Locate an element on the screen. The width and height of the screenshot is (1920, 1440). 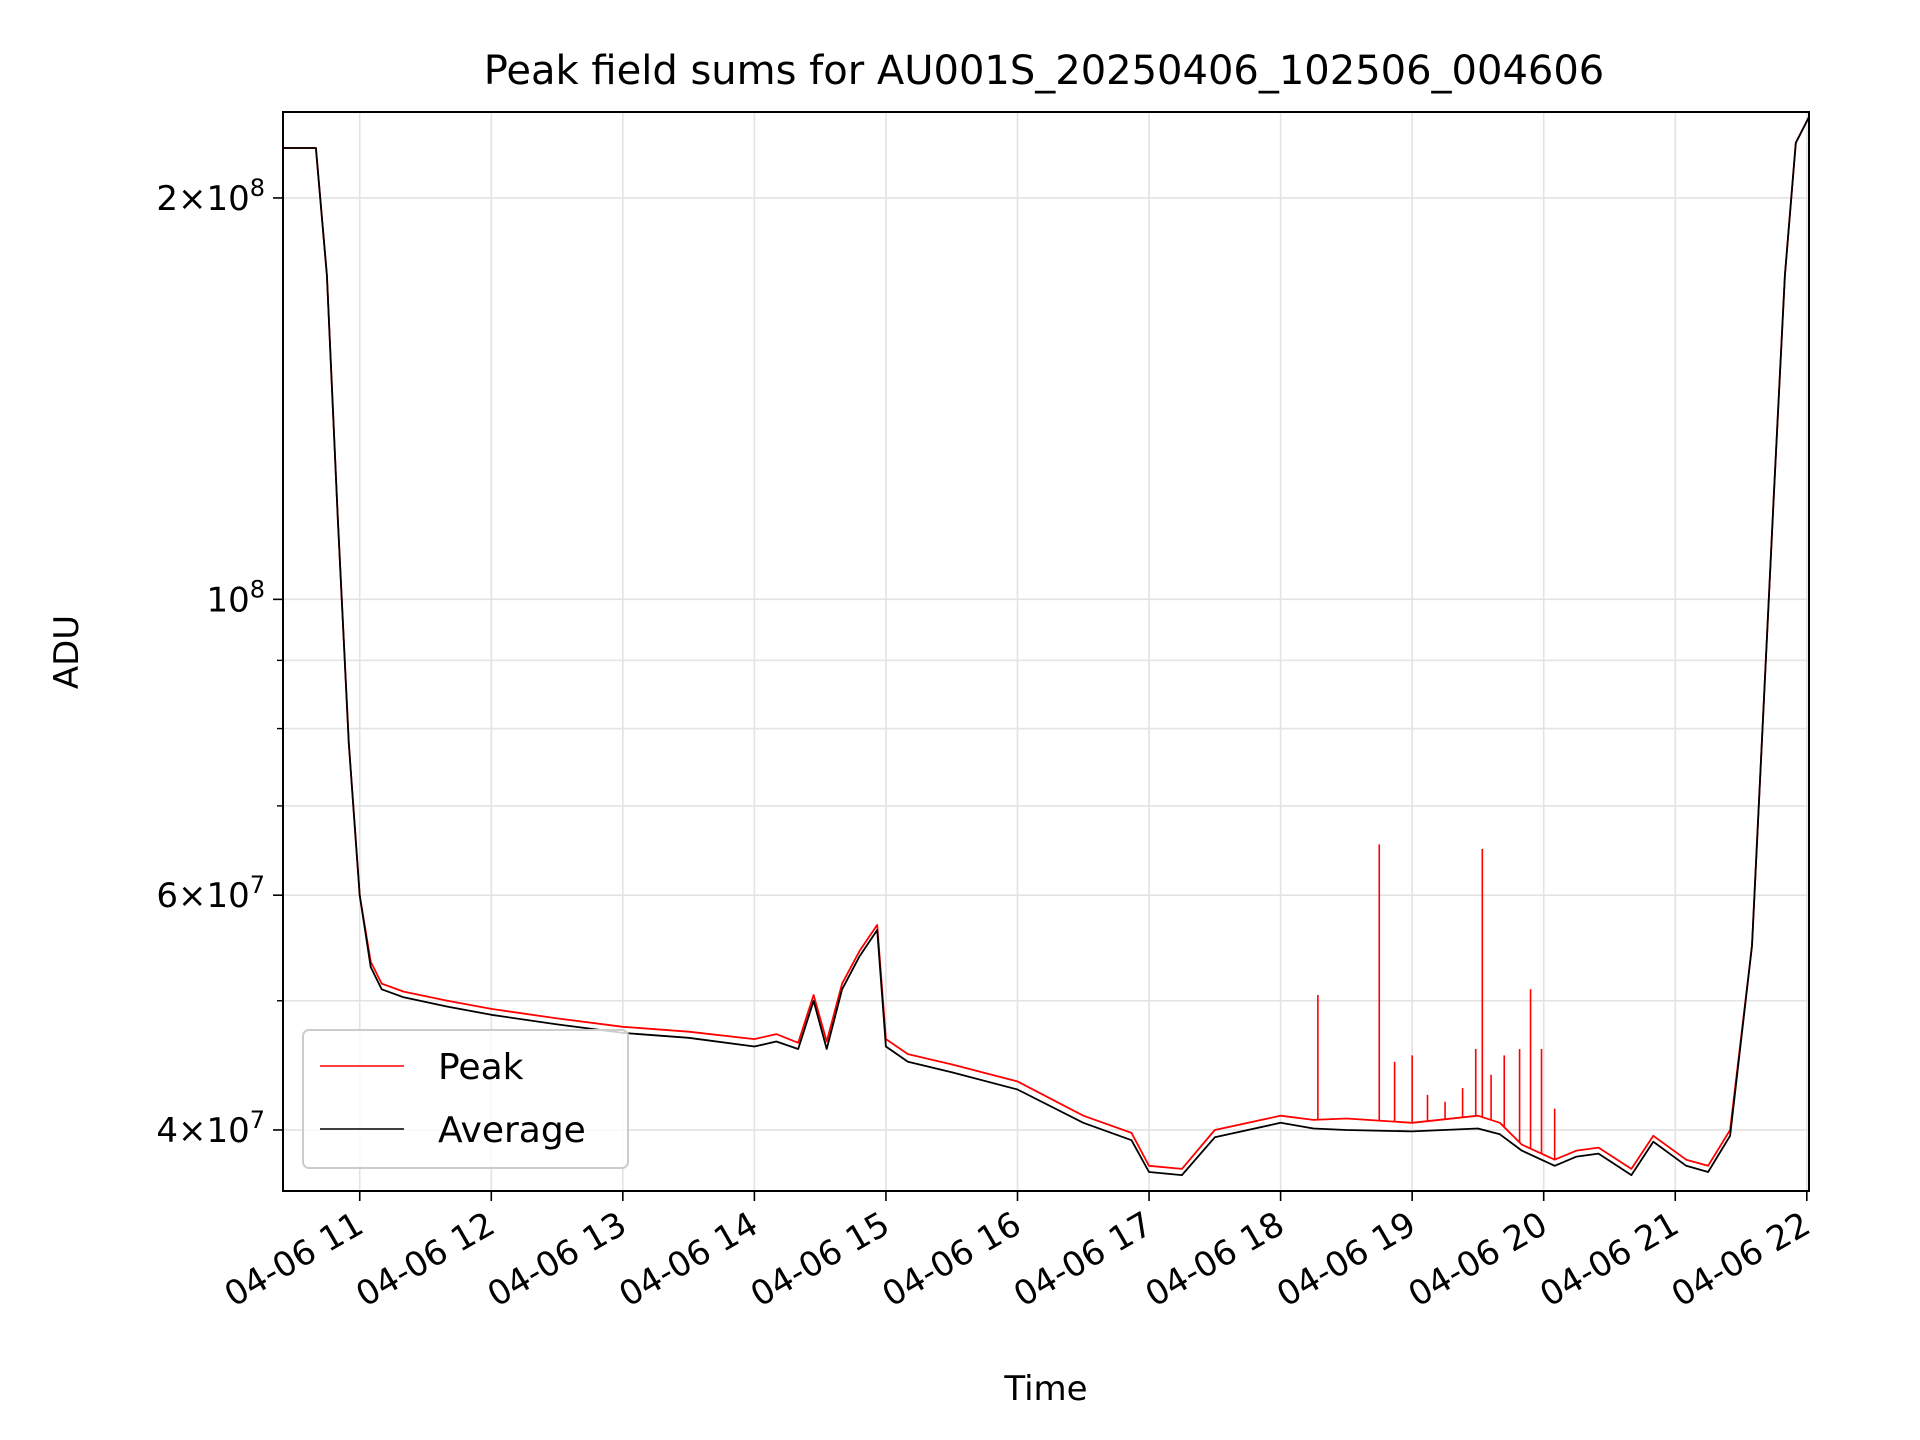
legend-average-label: Average is located at coordinates (512, 1130).